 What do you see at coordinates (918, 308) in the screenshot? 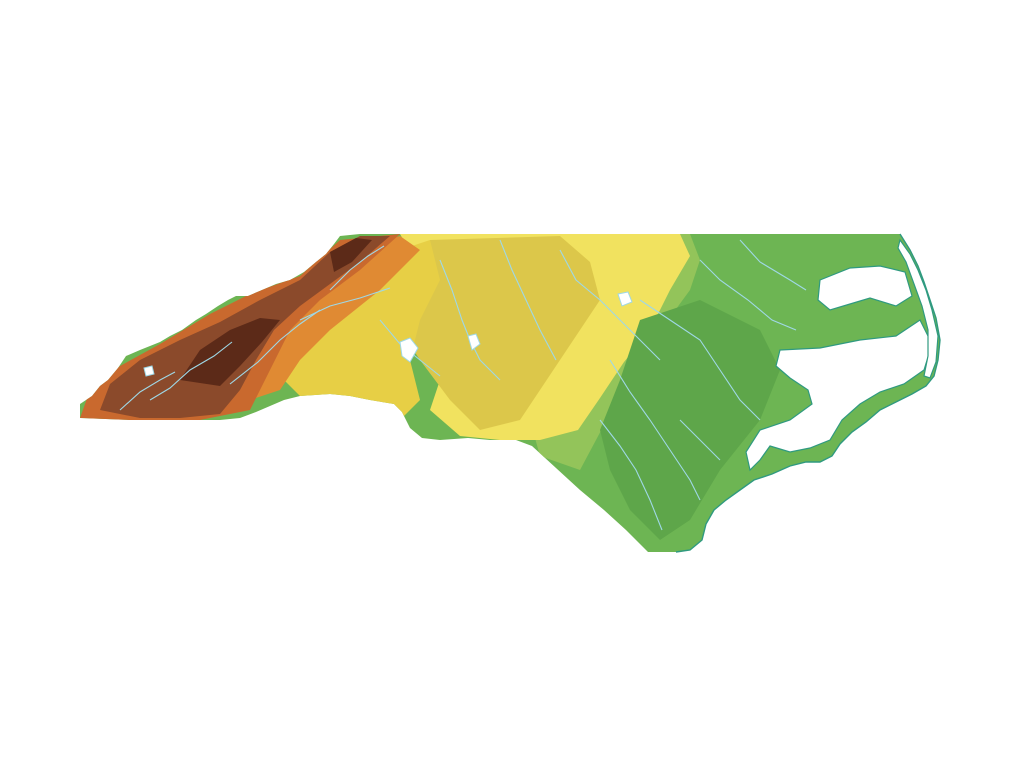
I see `outer-banks-channel` at bounding box center [918, 308].